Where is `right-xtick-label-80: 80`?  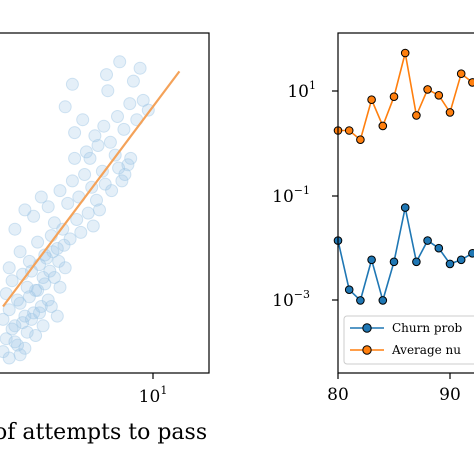 right-xtick-label-80: 80 is located at coordinates (338, 395).